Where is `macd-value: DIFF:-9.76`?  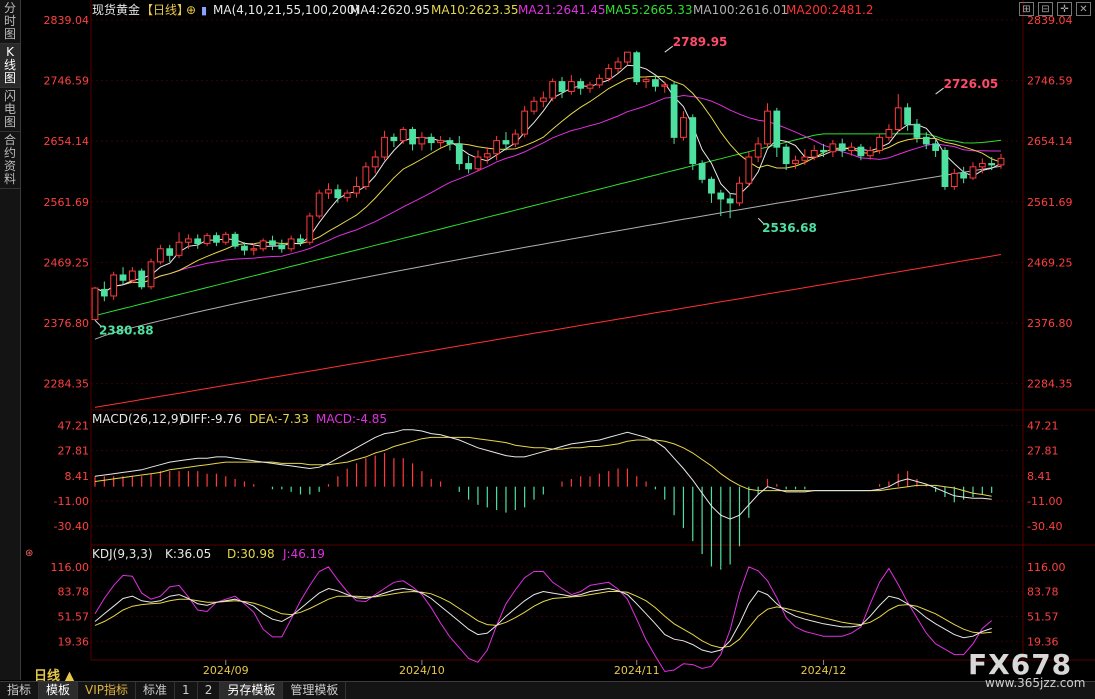 macd-value: DIFF:-9.76 is located at coordinates (211, 419).